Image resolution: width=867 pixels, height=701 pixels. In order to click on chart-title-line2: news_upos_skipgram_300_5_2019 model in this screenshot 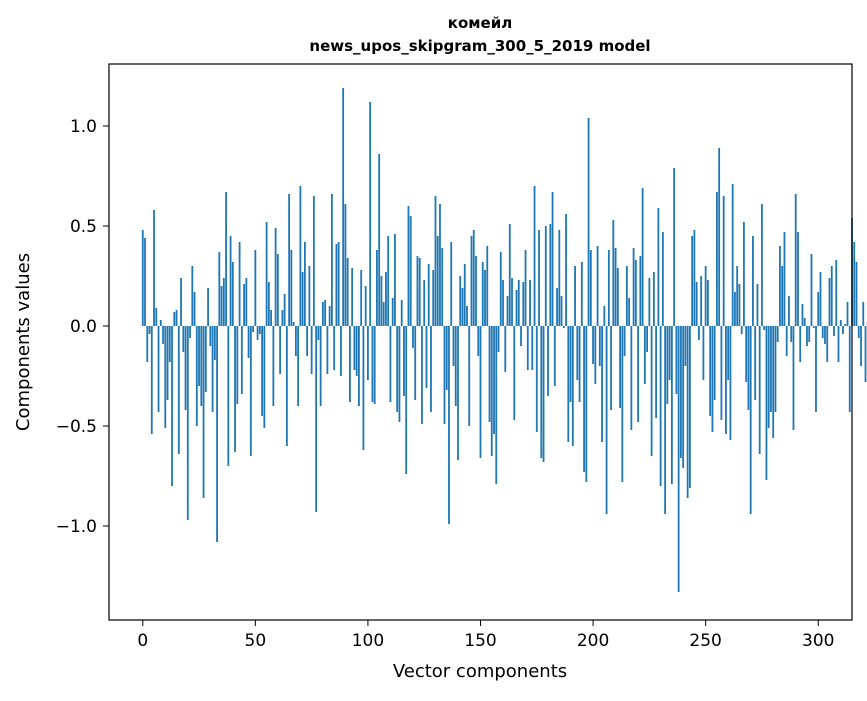, I will do `click(479, 46)`.